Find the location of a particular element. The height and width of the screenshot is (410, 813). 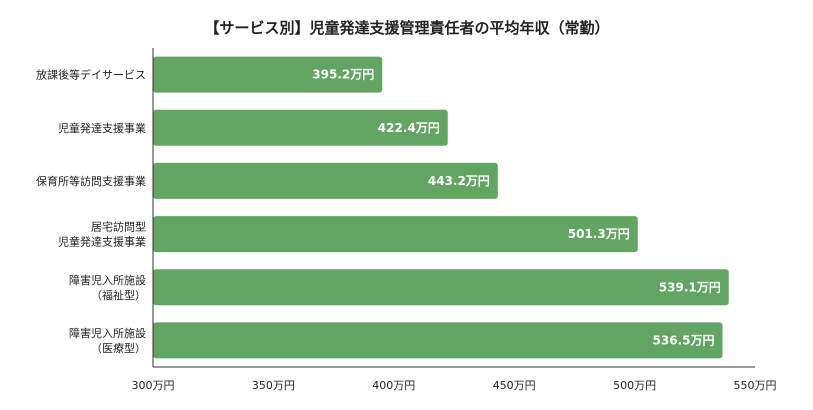

x-tick-label-1: 350万円 is located at coordinates (273, 385).